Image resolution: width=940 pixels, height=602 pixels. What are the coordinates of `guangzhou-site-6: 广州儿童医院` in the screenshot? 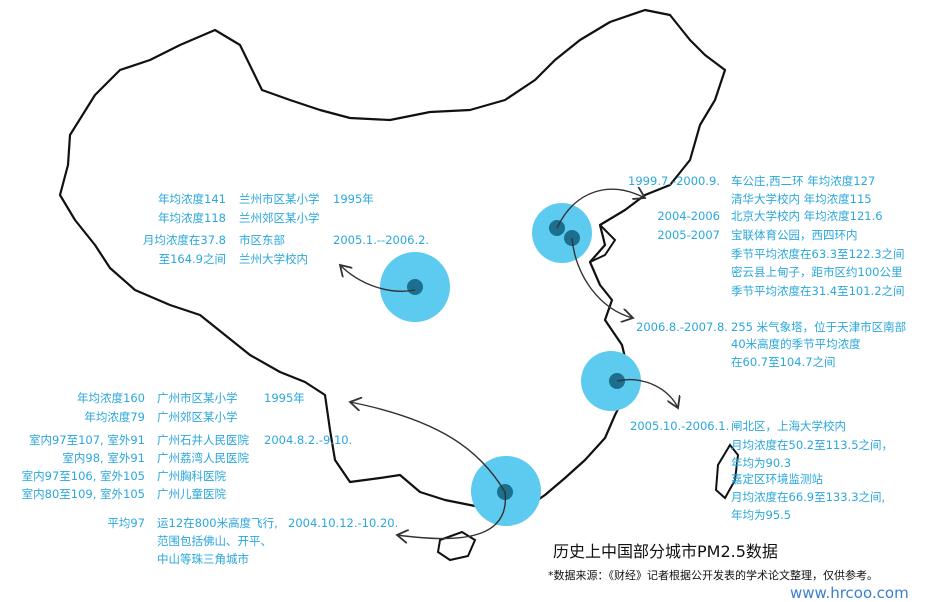 It's located at (191, 494).